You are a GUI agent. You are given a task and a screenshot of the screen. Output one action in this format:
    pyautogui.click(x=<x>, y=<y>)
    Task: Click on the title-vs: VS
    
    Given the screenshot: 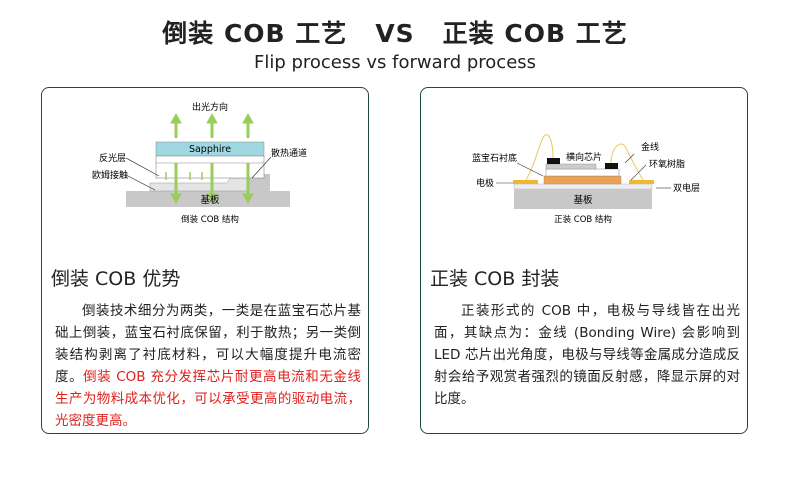 What is the action you would take?
    pyautogui.click(x=395, y=33)
    